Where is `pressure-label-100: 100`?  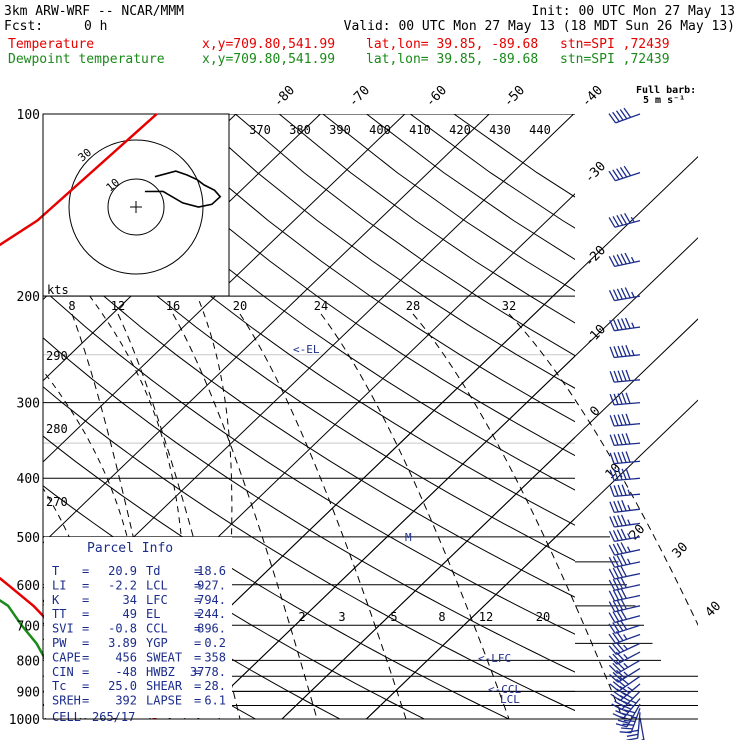
pressure-label-100: 100 is located at coordinates (28, 115).